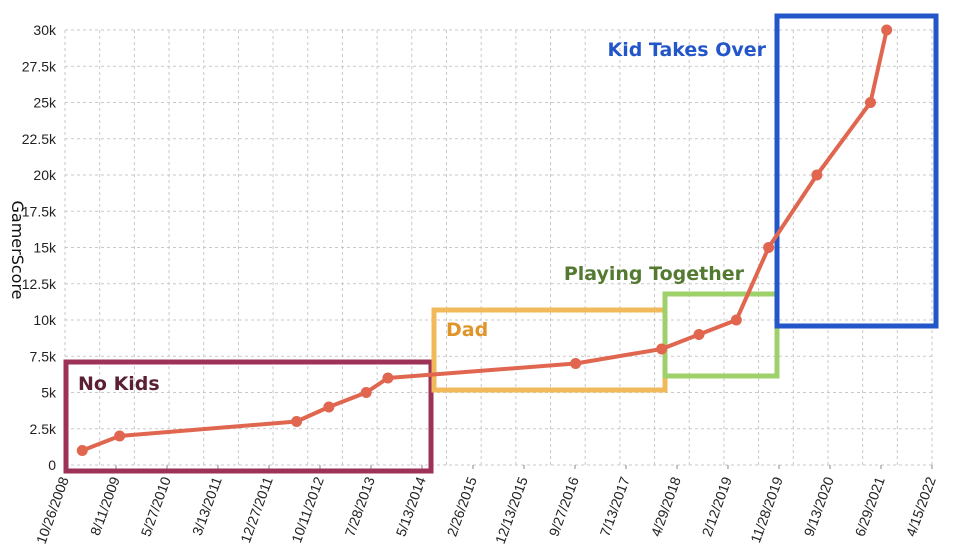  I want to click on y-tick-label: 7.5k, so click(43, 356).